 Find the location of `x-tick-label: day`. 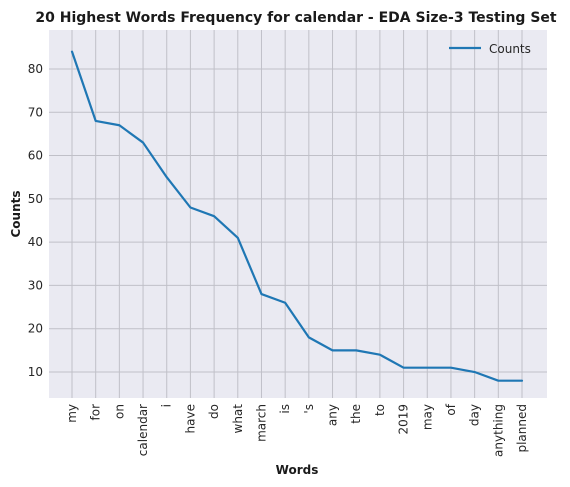

x-tick-label: day is located at coordinates (475, 415).